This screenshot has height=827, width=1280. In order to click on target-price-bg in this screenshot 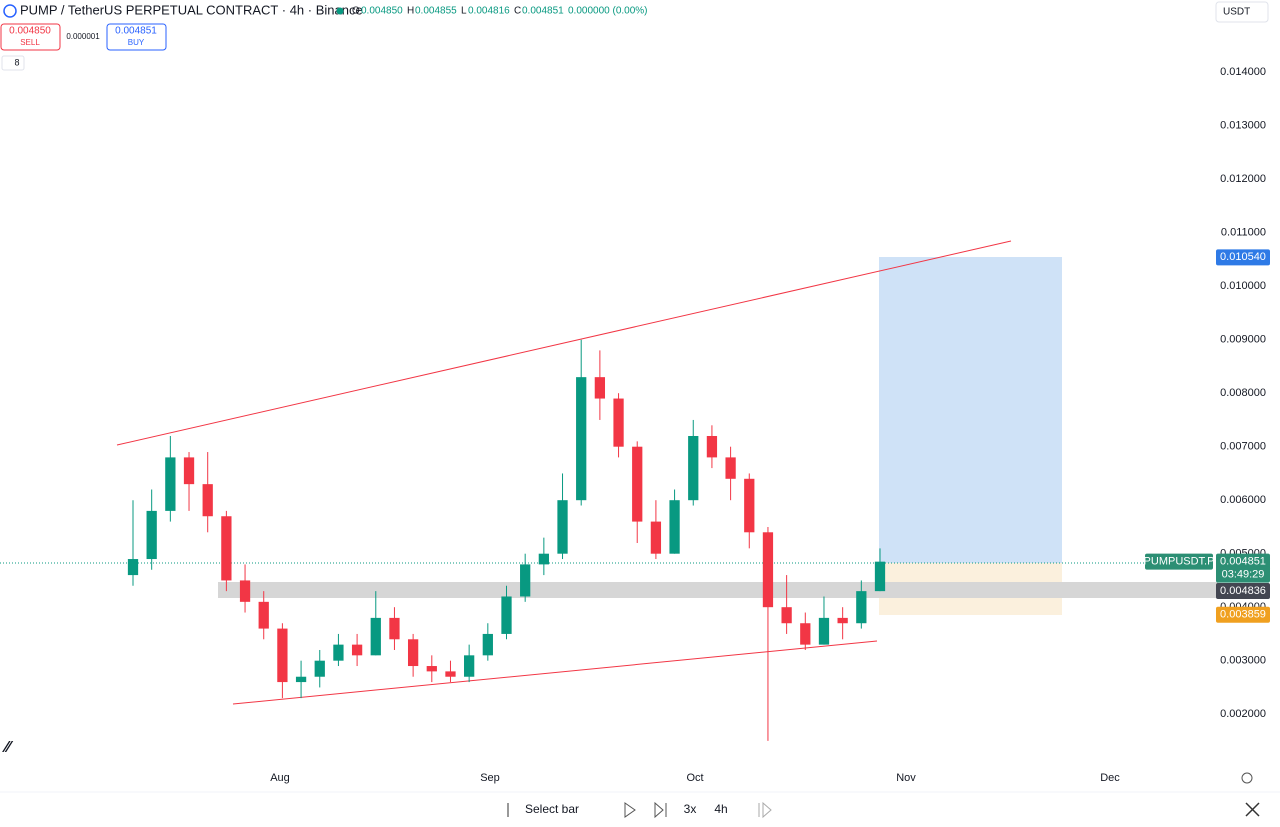, I will do `click(1243, 257)`.